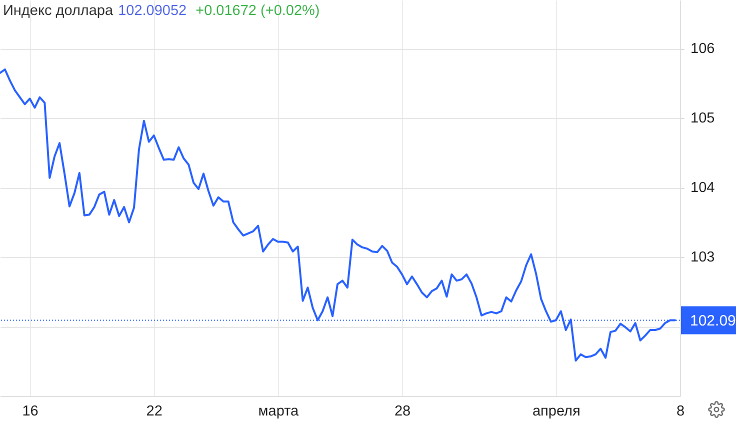  What do you see at coordinates (152, 11) in the screenshot?
I see `annotation: 102.09052` at bounding box center [152, 11].